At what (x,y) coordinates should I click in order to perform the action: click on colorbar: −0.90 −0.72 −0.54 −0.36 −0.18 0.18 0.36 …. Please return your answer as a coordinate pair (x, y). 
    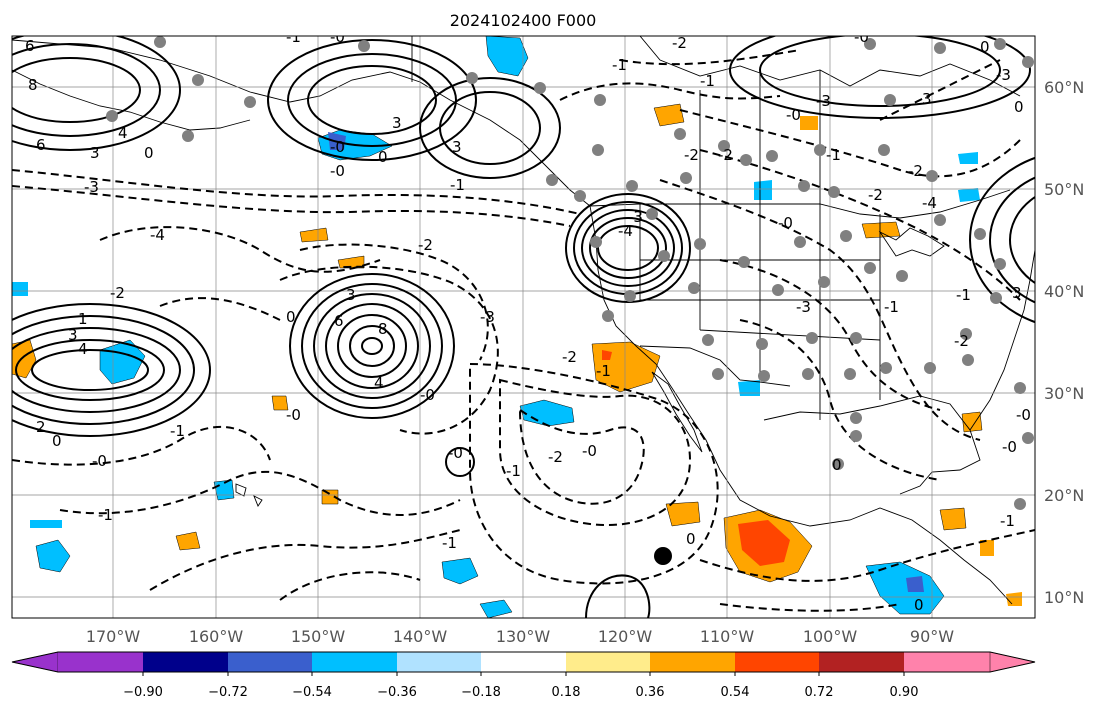
    Looking at the image, I should click on (523, 675).